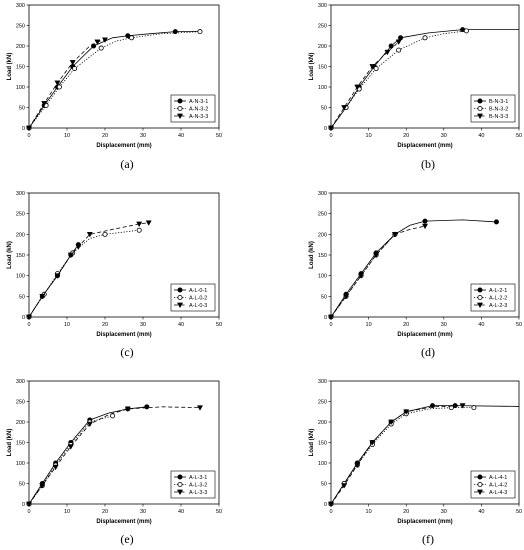 This screenshot has height=550, width=524. What do you see at coordinates (198, 117) in the screenshot?
I see `legend-label: A-N-3-3` at bounding box center [198, 117].